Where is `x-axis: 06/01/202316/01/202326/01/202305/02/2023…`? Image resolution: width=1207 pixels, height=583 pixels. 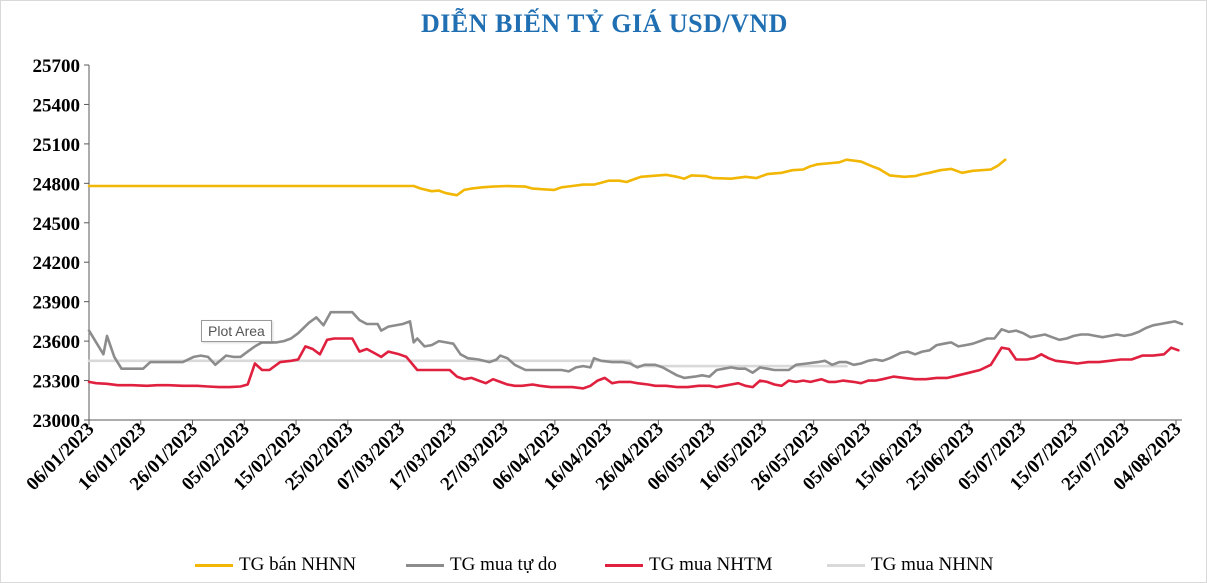 x-axis: 06/01/202316/01/202326/01/202305/02/2023… is located at coordinates (603, 457).